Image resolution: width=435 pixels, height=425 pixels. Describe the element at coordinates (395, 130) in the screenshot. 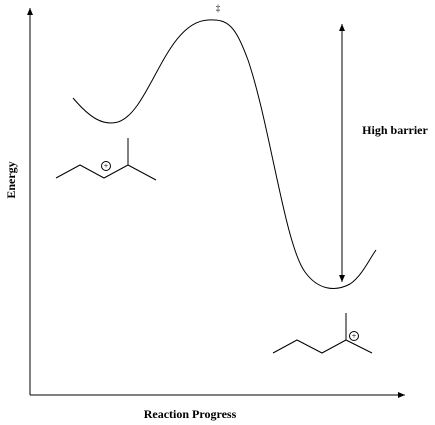

I see `barrier-label: High barrier` at that location.